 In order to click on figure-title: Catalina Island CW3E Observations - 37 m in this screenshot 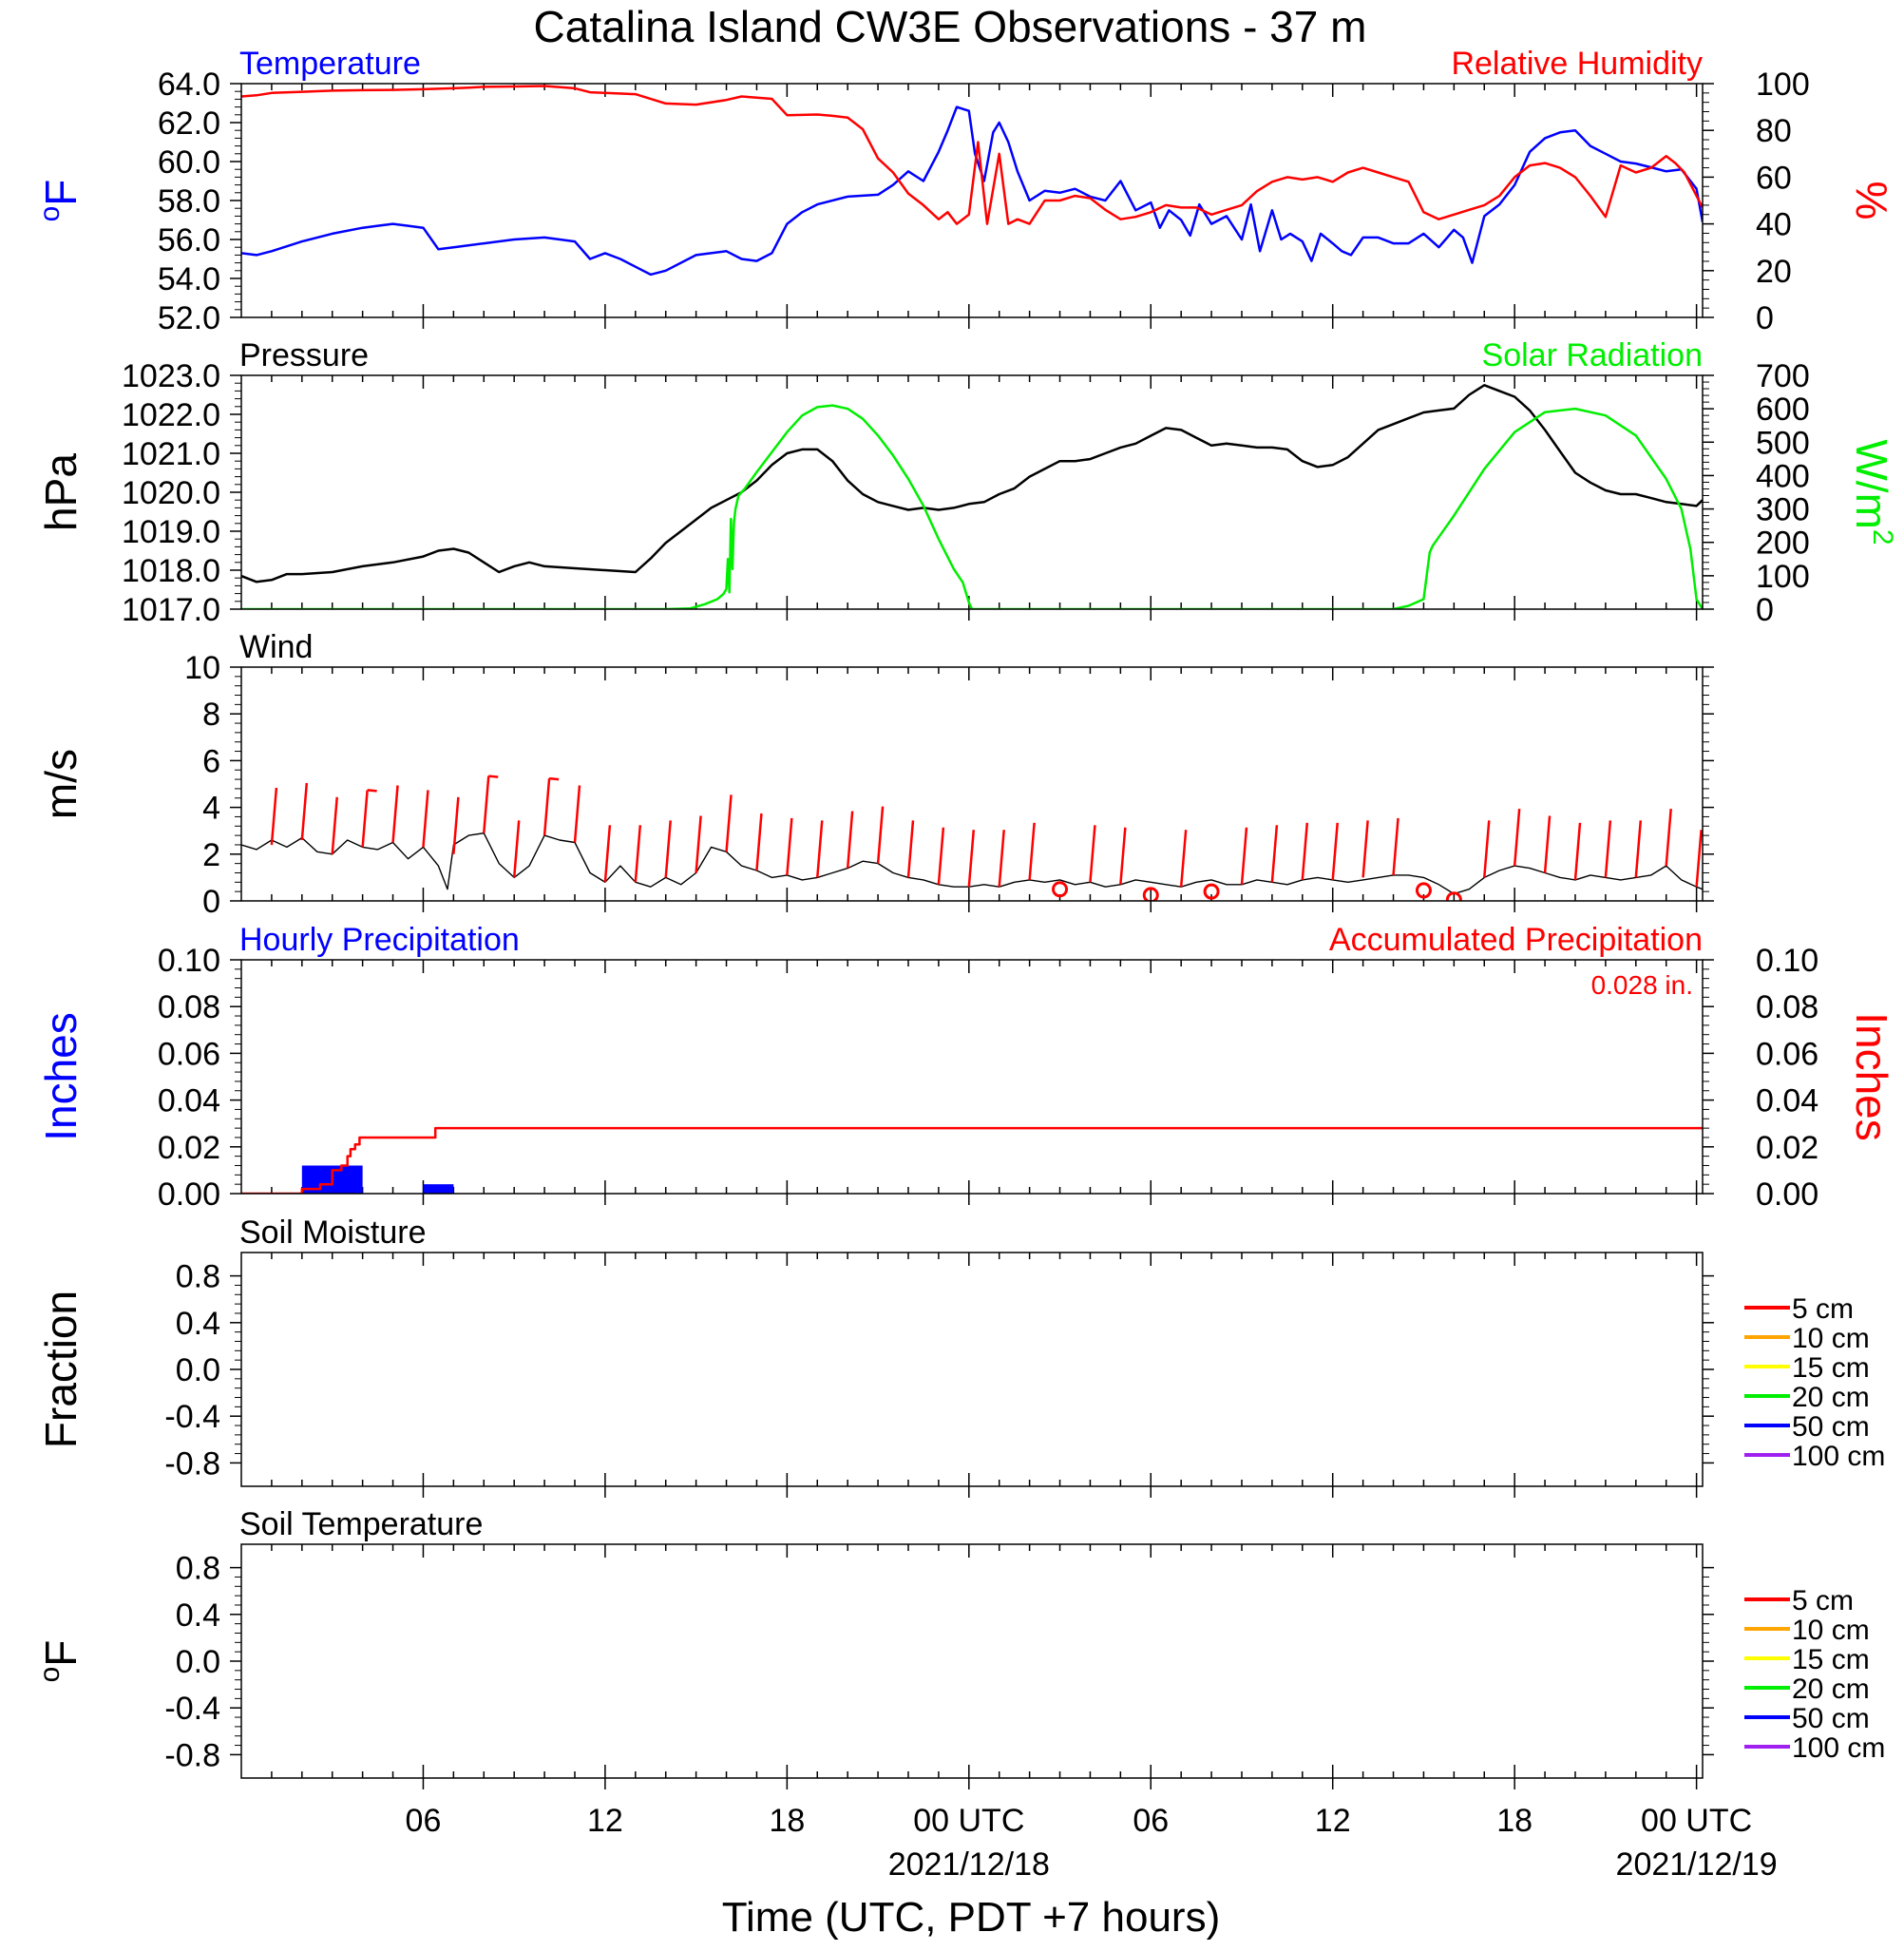, I will do `click(950, 26)`.